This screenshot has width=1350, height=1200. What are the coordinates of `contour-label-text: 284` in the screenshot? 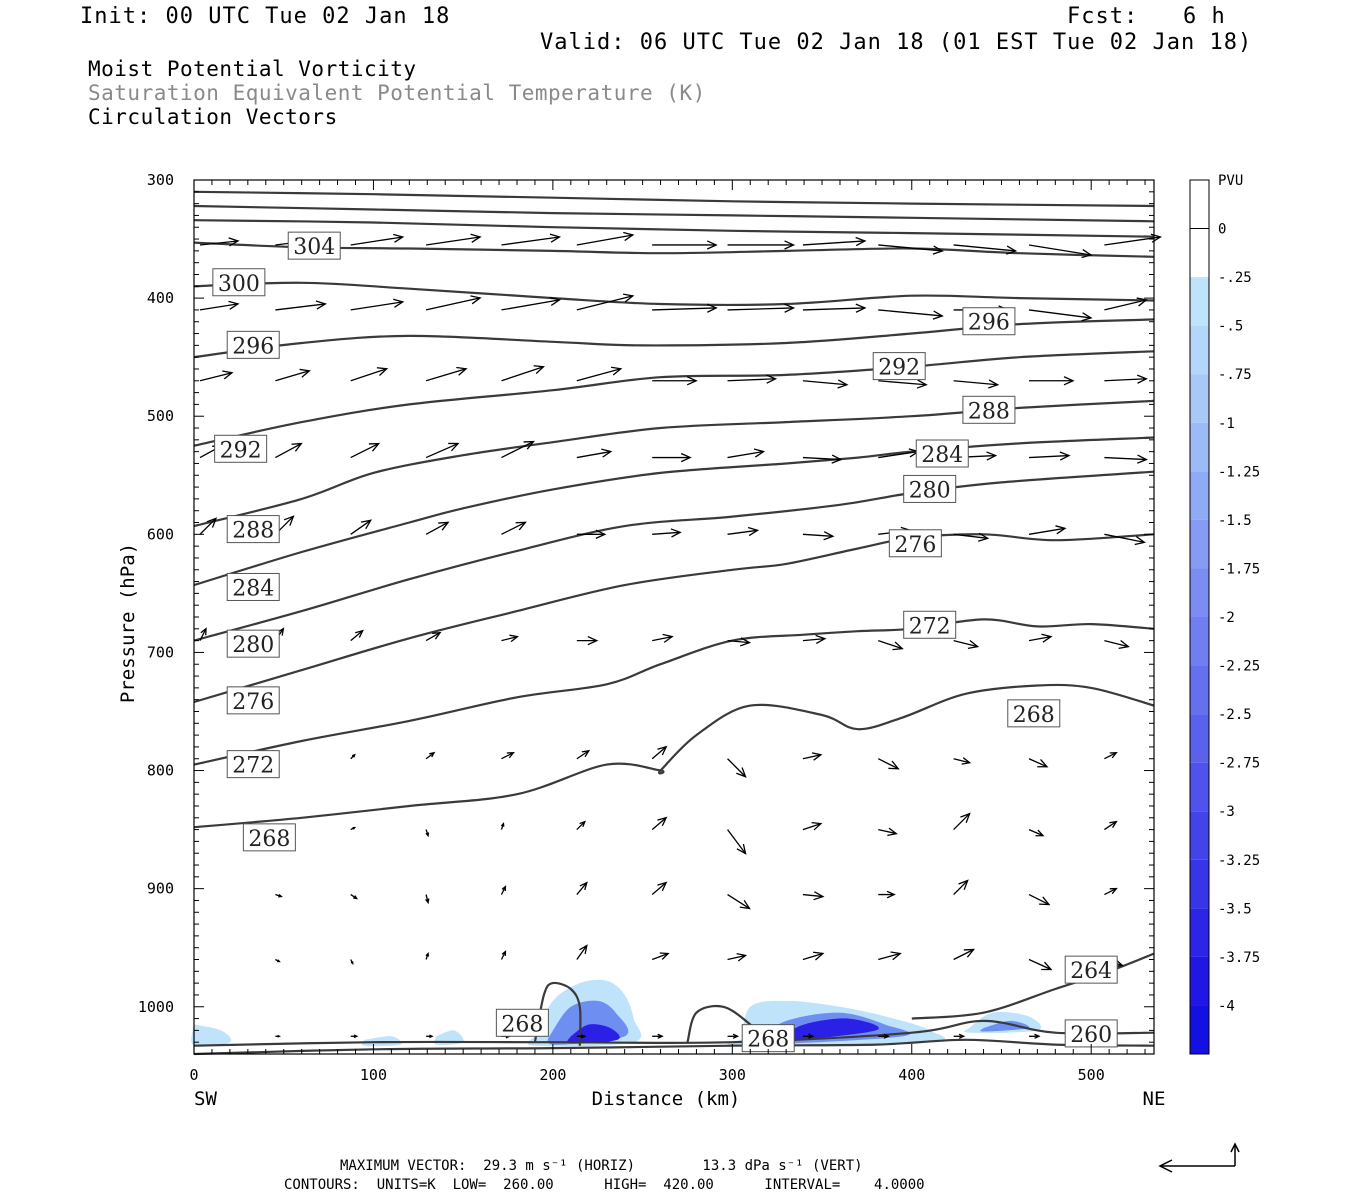 It's located at (253, 588).